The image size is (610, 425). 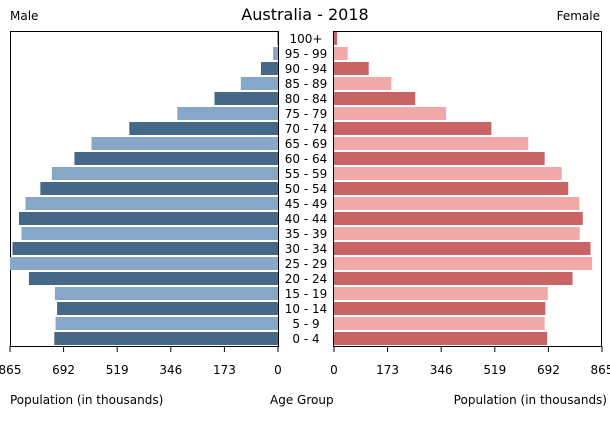 What do you see at coordinates (334, 370) in the screenshot?
I see `female-axis-tick-label: 0` at bounding box center [334, 370].